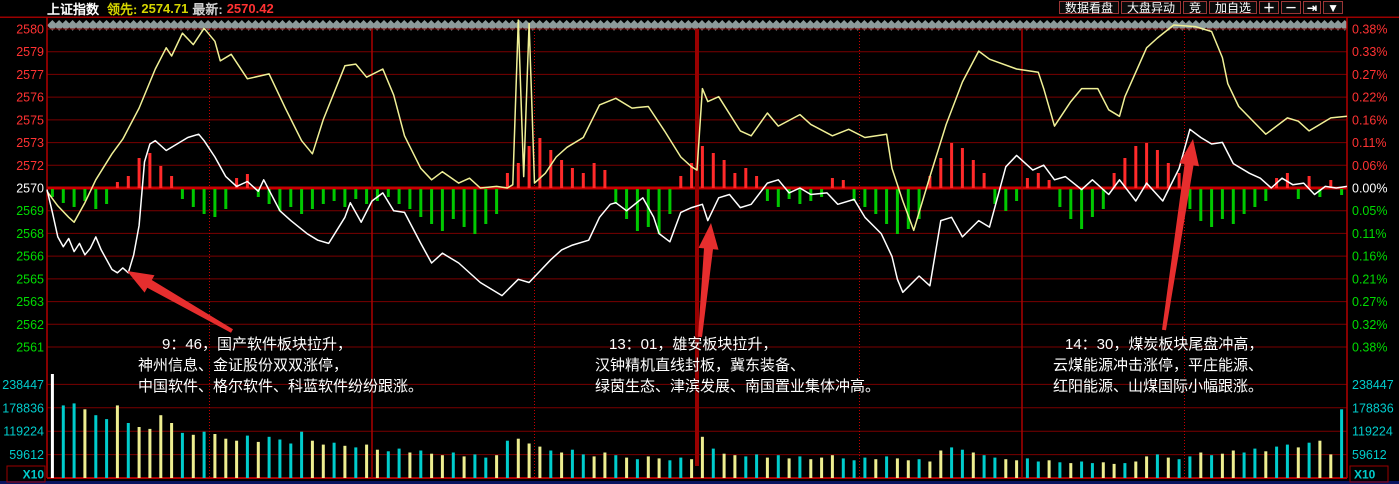  I want to click on price-axis-label: 2577, so click(30, 75).